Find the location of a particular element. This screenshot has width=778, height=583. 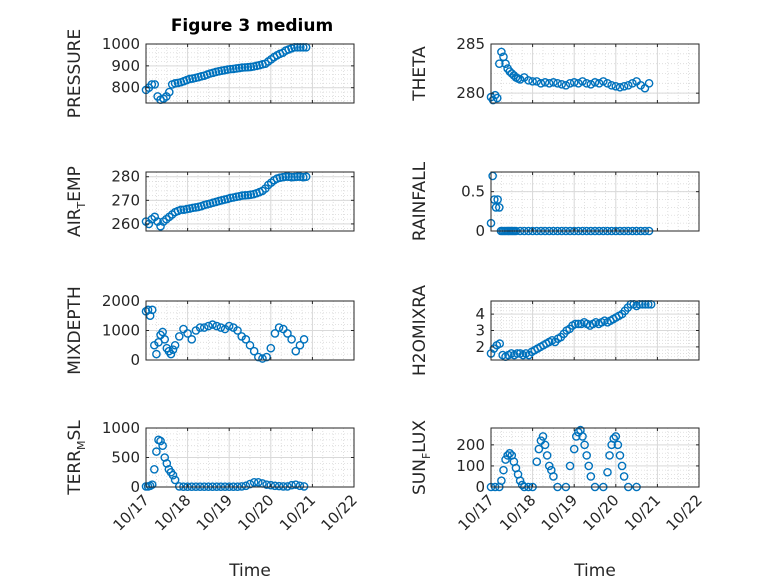

y-axis-label: MIXDEPTH is located at coordinates (75, 330).